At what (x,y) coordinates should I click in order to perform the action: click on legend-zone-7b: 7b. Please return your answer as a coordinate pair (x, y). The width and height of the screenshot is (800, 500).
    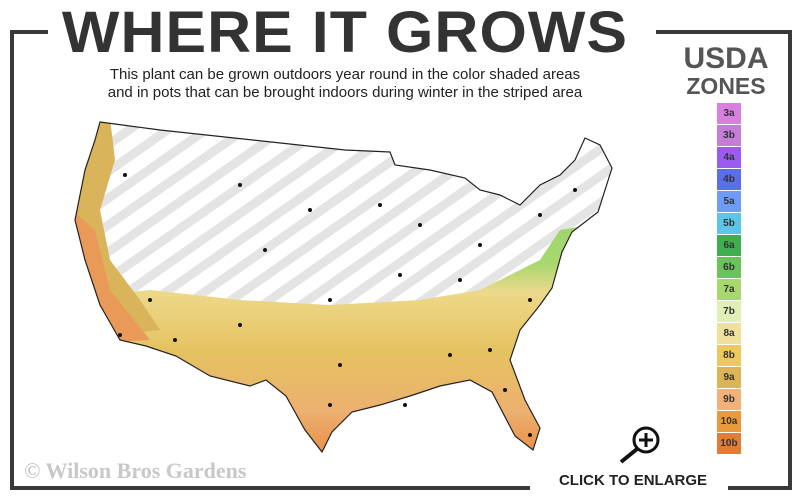
    Looking at the image, I should click on (729, 312).